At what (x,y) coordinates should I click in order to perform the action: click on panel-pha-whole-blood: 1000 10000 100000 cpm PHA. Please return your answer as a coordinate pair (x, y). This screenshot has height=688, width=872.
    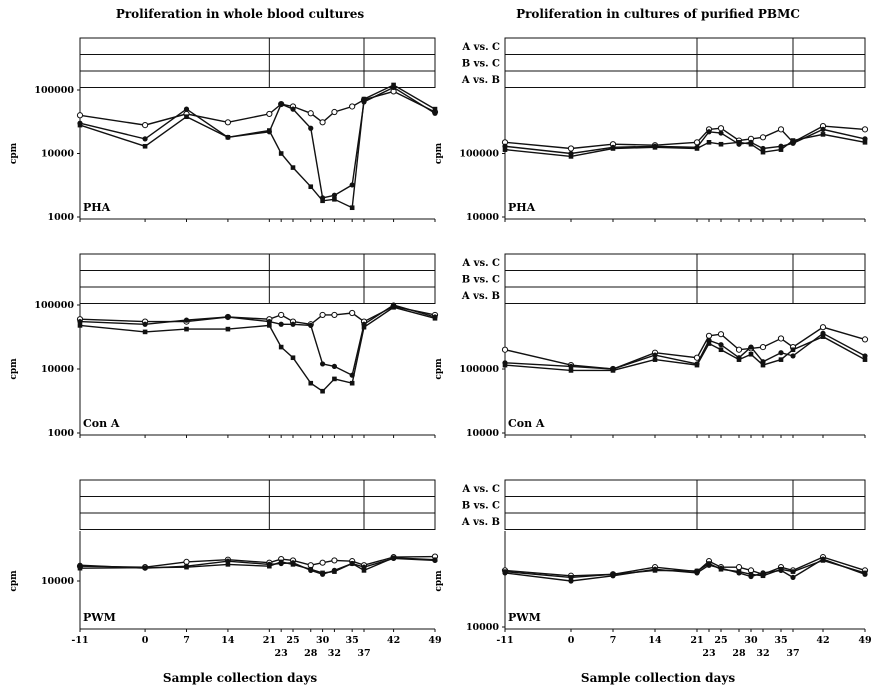
    Looking at the image, I should click on (224, 130).